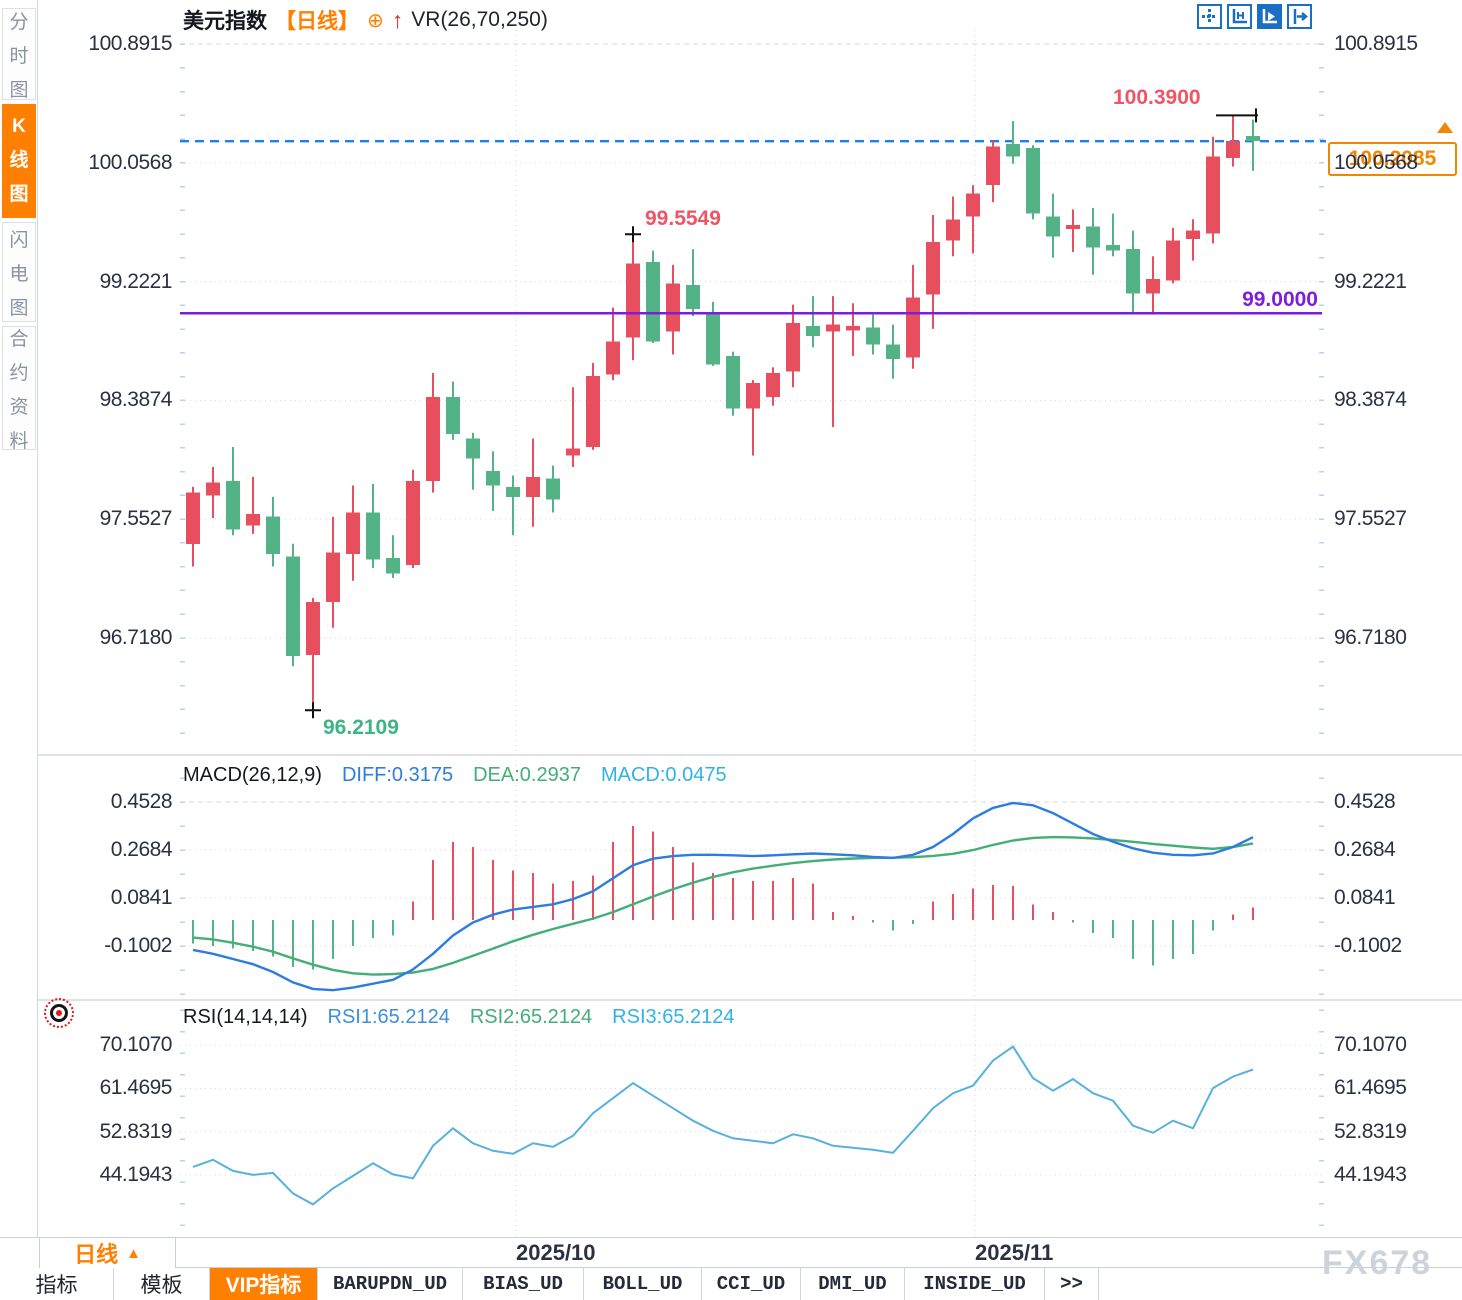 The image size is (1462, 1300). Describe the element at coordinates (1376, 162) in the screenshot. I see `y-axis-label: 100.0568` at that location.